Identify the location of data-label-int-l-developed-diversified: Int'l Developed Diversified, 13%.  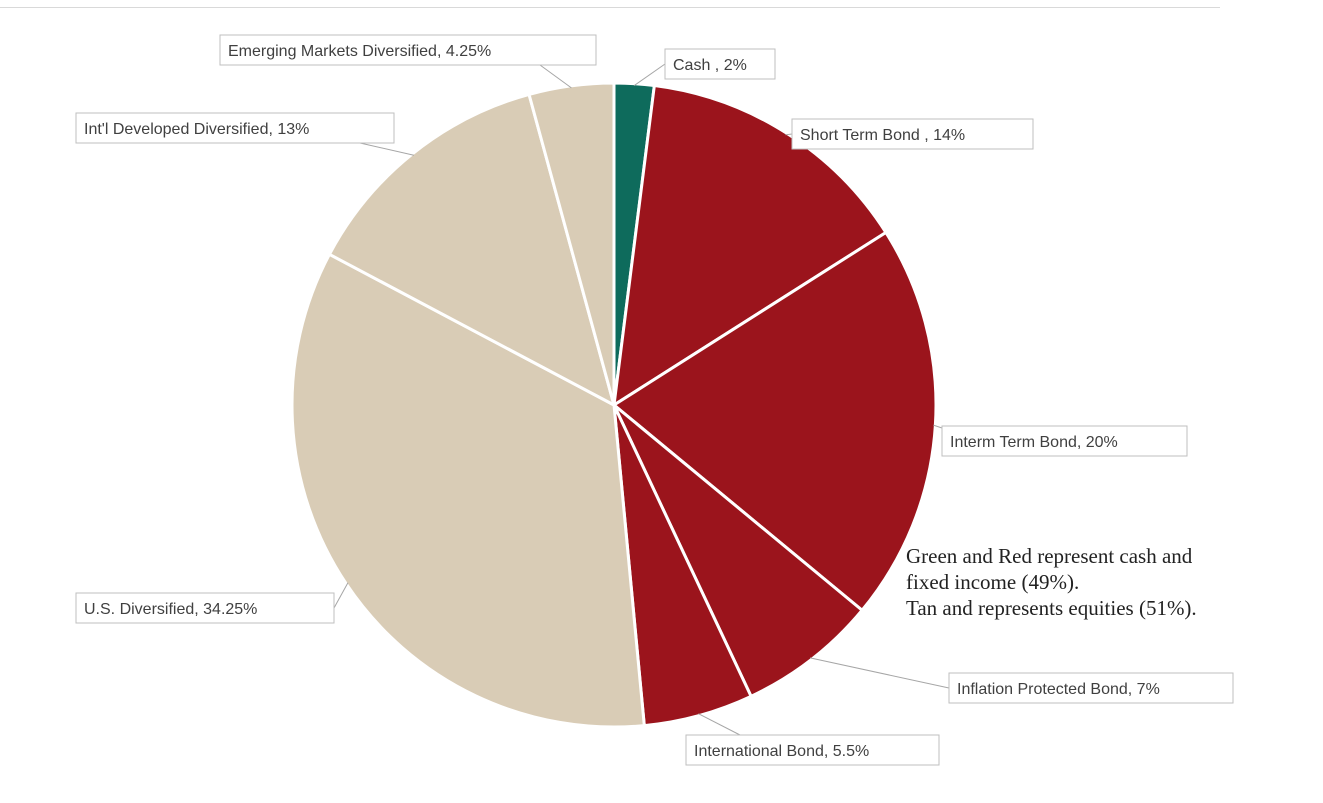
(235, 128).